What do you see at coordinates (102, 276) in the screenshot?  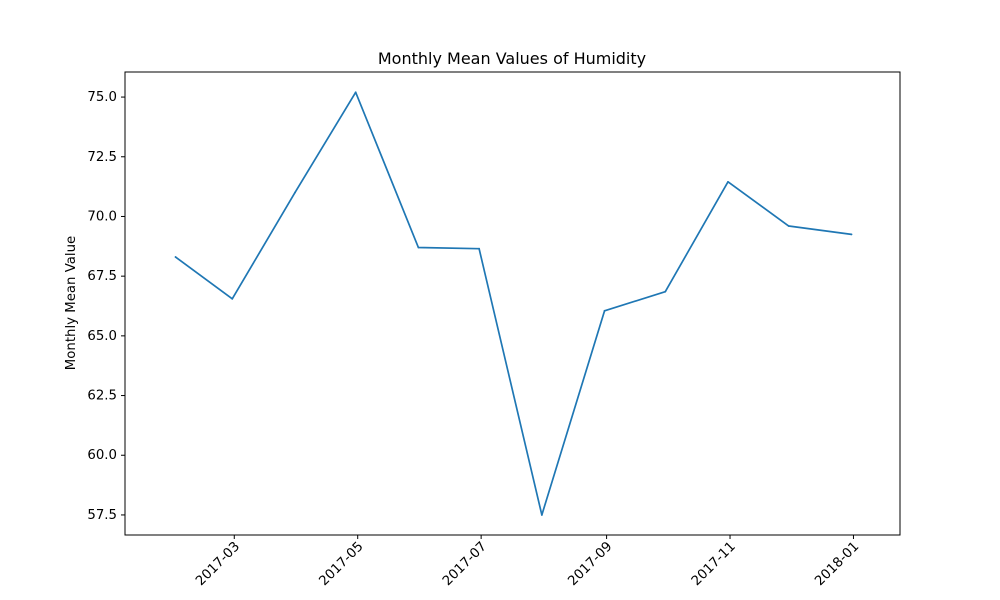 I see `y-tick-label: 67.5` at bounding box center [102, 276].